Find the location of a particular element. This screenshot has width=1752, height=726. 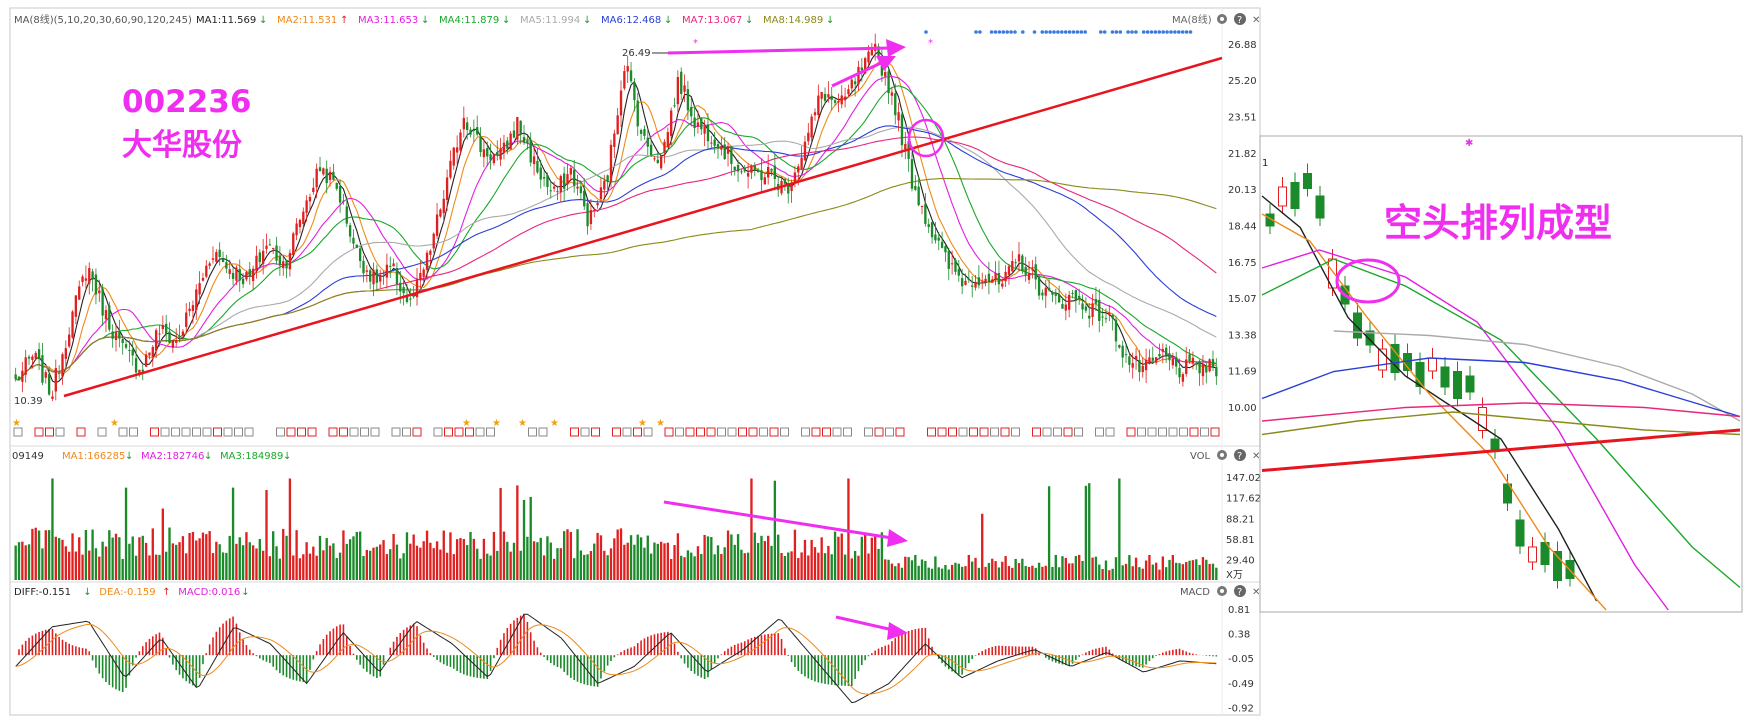

ma-legend-arrow: ↓ is located at coordinates (506, 20).